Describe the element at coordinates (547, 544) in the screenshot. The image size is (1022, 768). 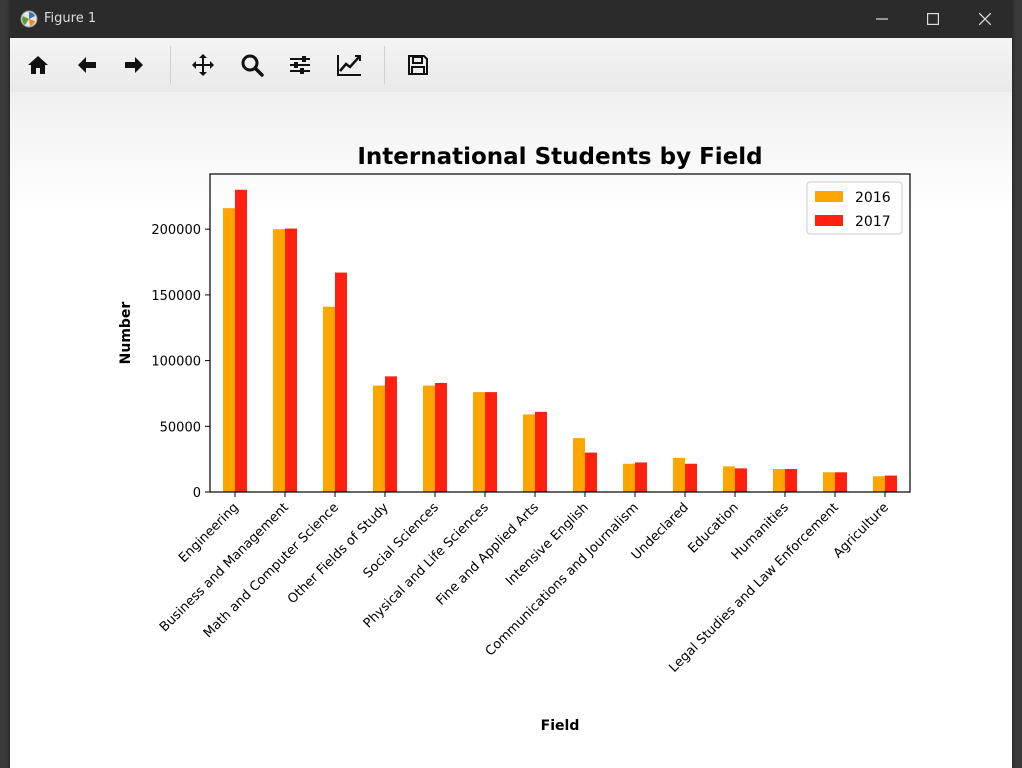
I see `x-tick-label: Intensive English` at that location.